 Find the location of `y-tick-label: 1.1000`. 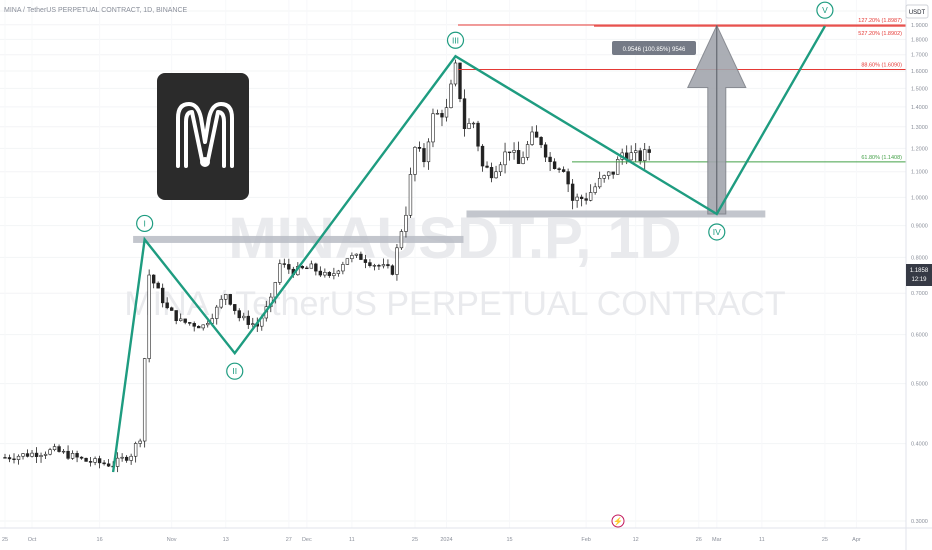

y-tick-label: 1.1000 is located at coordinates (919, 173).